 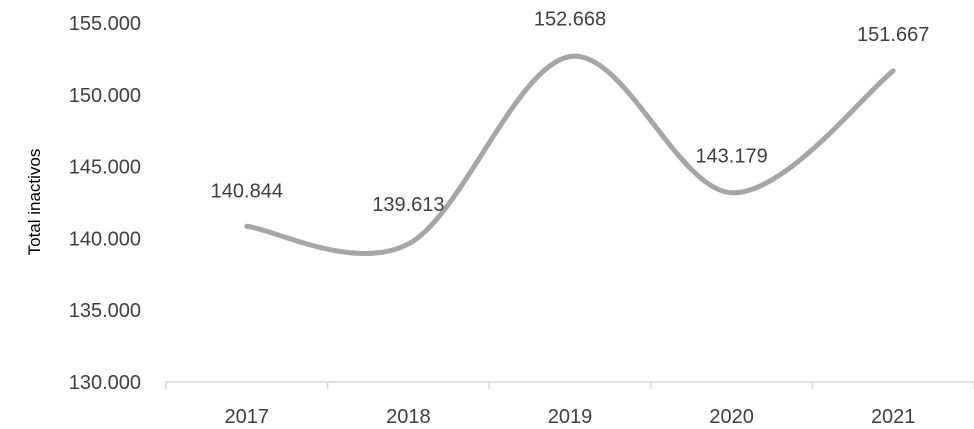 I want to click on y-tick-label: 150.000, so click(x=105, y=96).